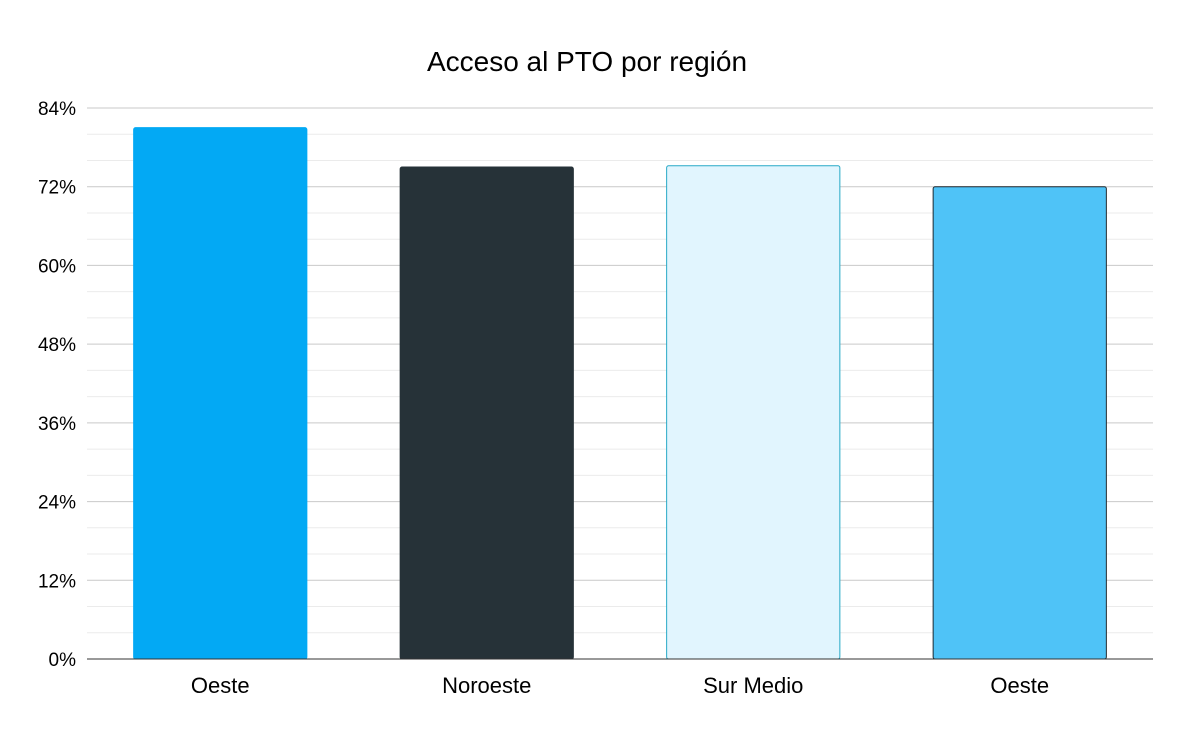  Describe the element at coordinates (620, 685) in the screenshot. I see `x-axis-tick-labels: Oeste Noroeste Sur Medio Oeste` at that location.